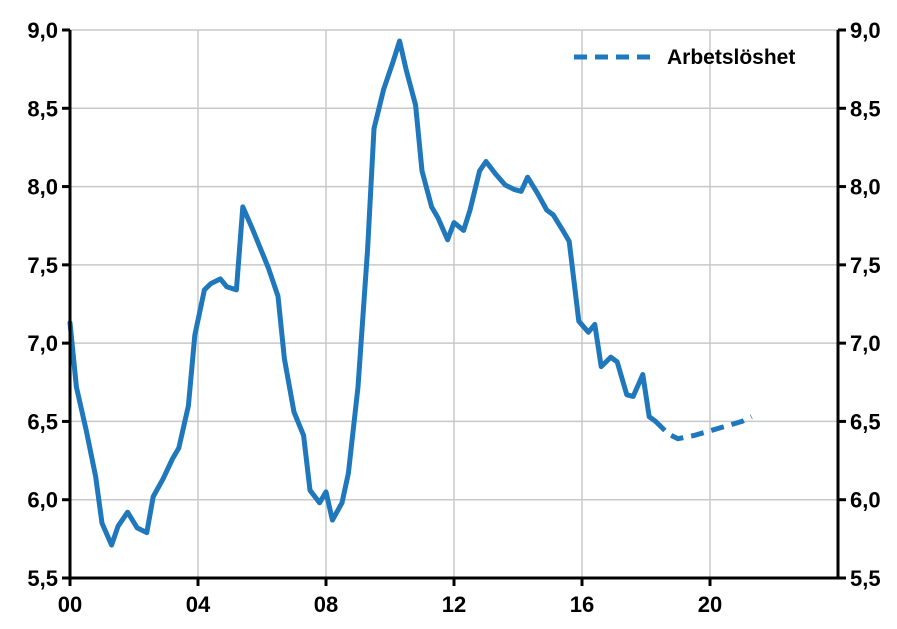  What do you see at coordinates (865, 187) in the screenshot?
I see `right-y-tick-label: 8,0` at bounding box center [865, 187].